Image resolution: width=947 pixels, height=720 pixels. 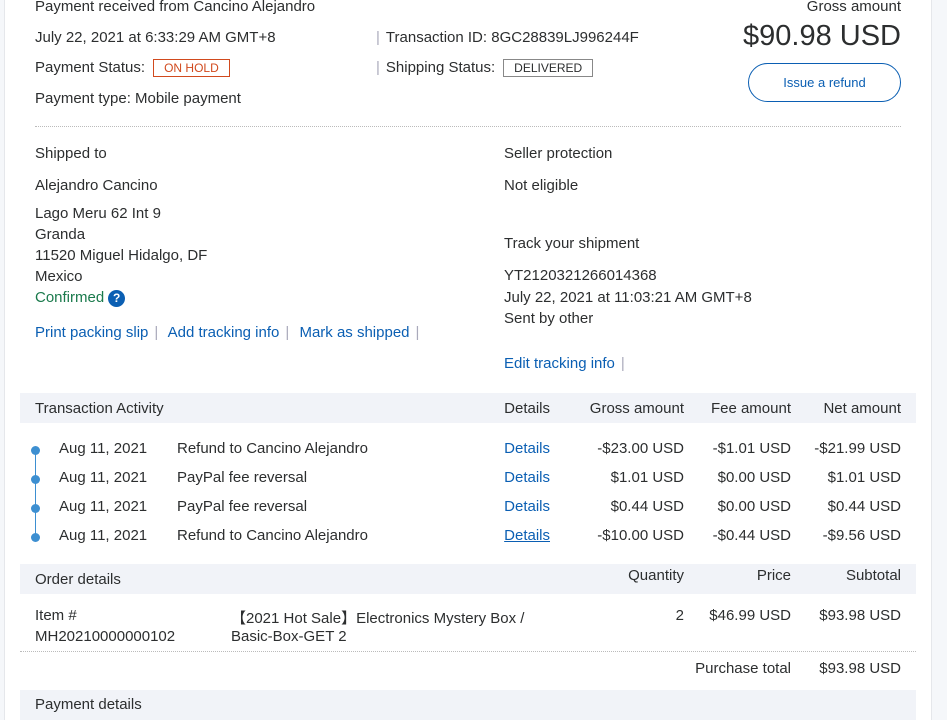 I want to click on activity-net: -$9.56 USD, so click(x=861, y=535).